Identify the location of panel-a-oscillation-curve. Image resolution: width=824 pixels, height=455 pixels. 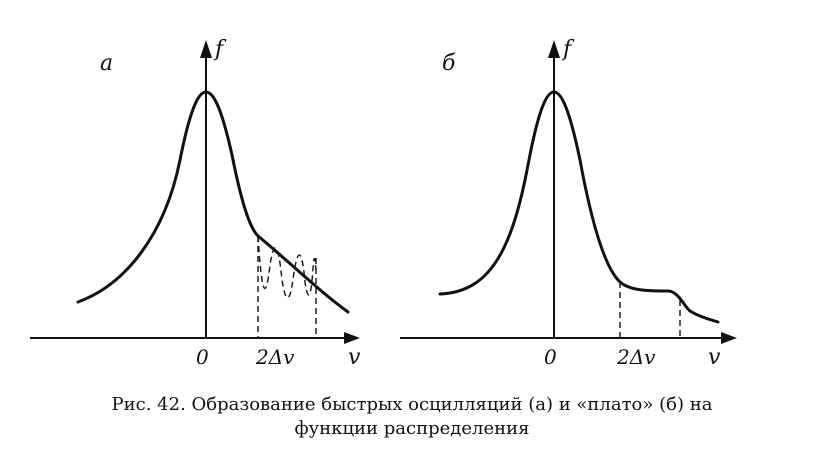
(287, 267).